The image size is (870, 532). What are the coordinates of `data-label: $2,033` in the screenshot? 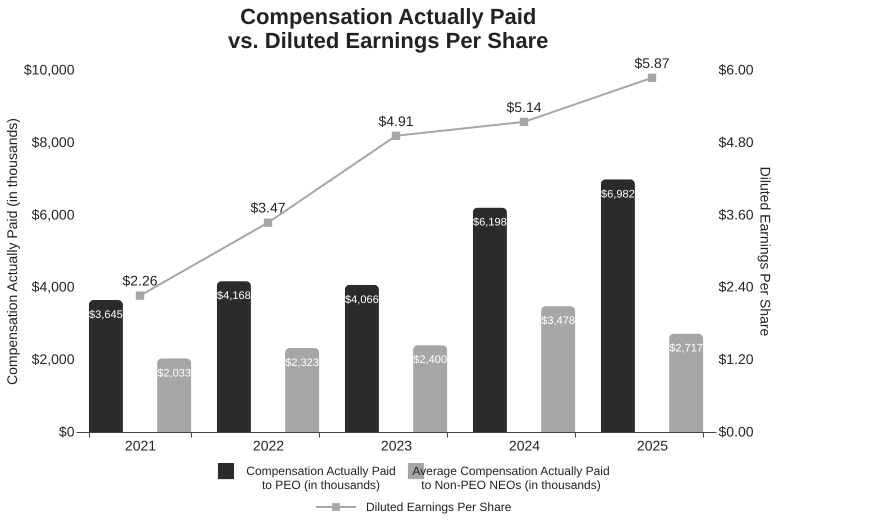 It's located at (174, 373).